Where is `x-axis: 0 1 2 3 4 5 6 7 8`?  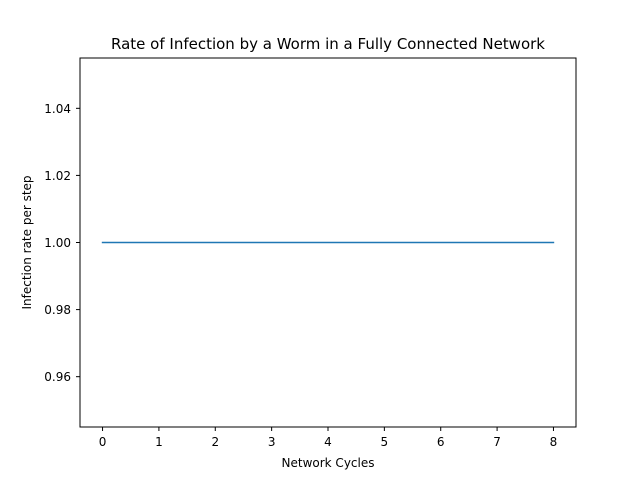 x-axis: 0 1 2 3 4 5 6 7 8 is located at coordinates (328, 438).